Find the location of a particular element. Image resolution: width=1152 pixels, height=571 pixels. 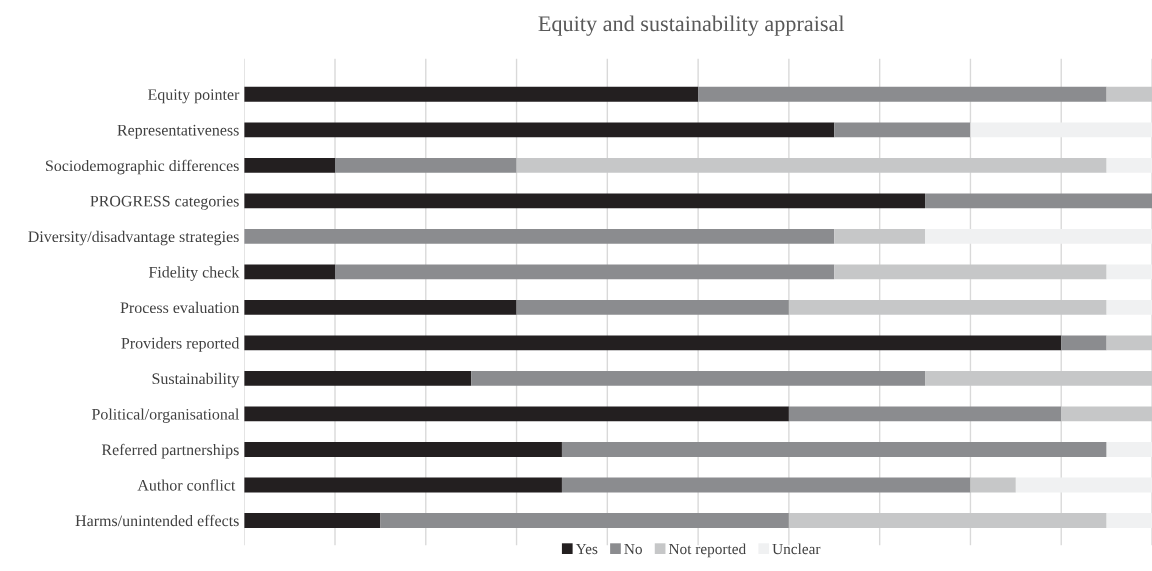

y-tick-label: PROGRESS categories is located at coordinates (164, 202).